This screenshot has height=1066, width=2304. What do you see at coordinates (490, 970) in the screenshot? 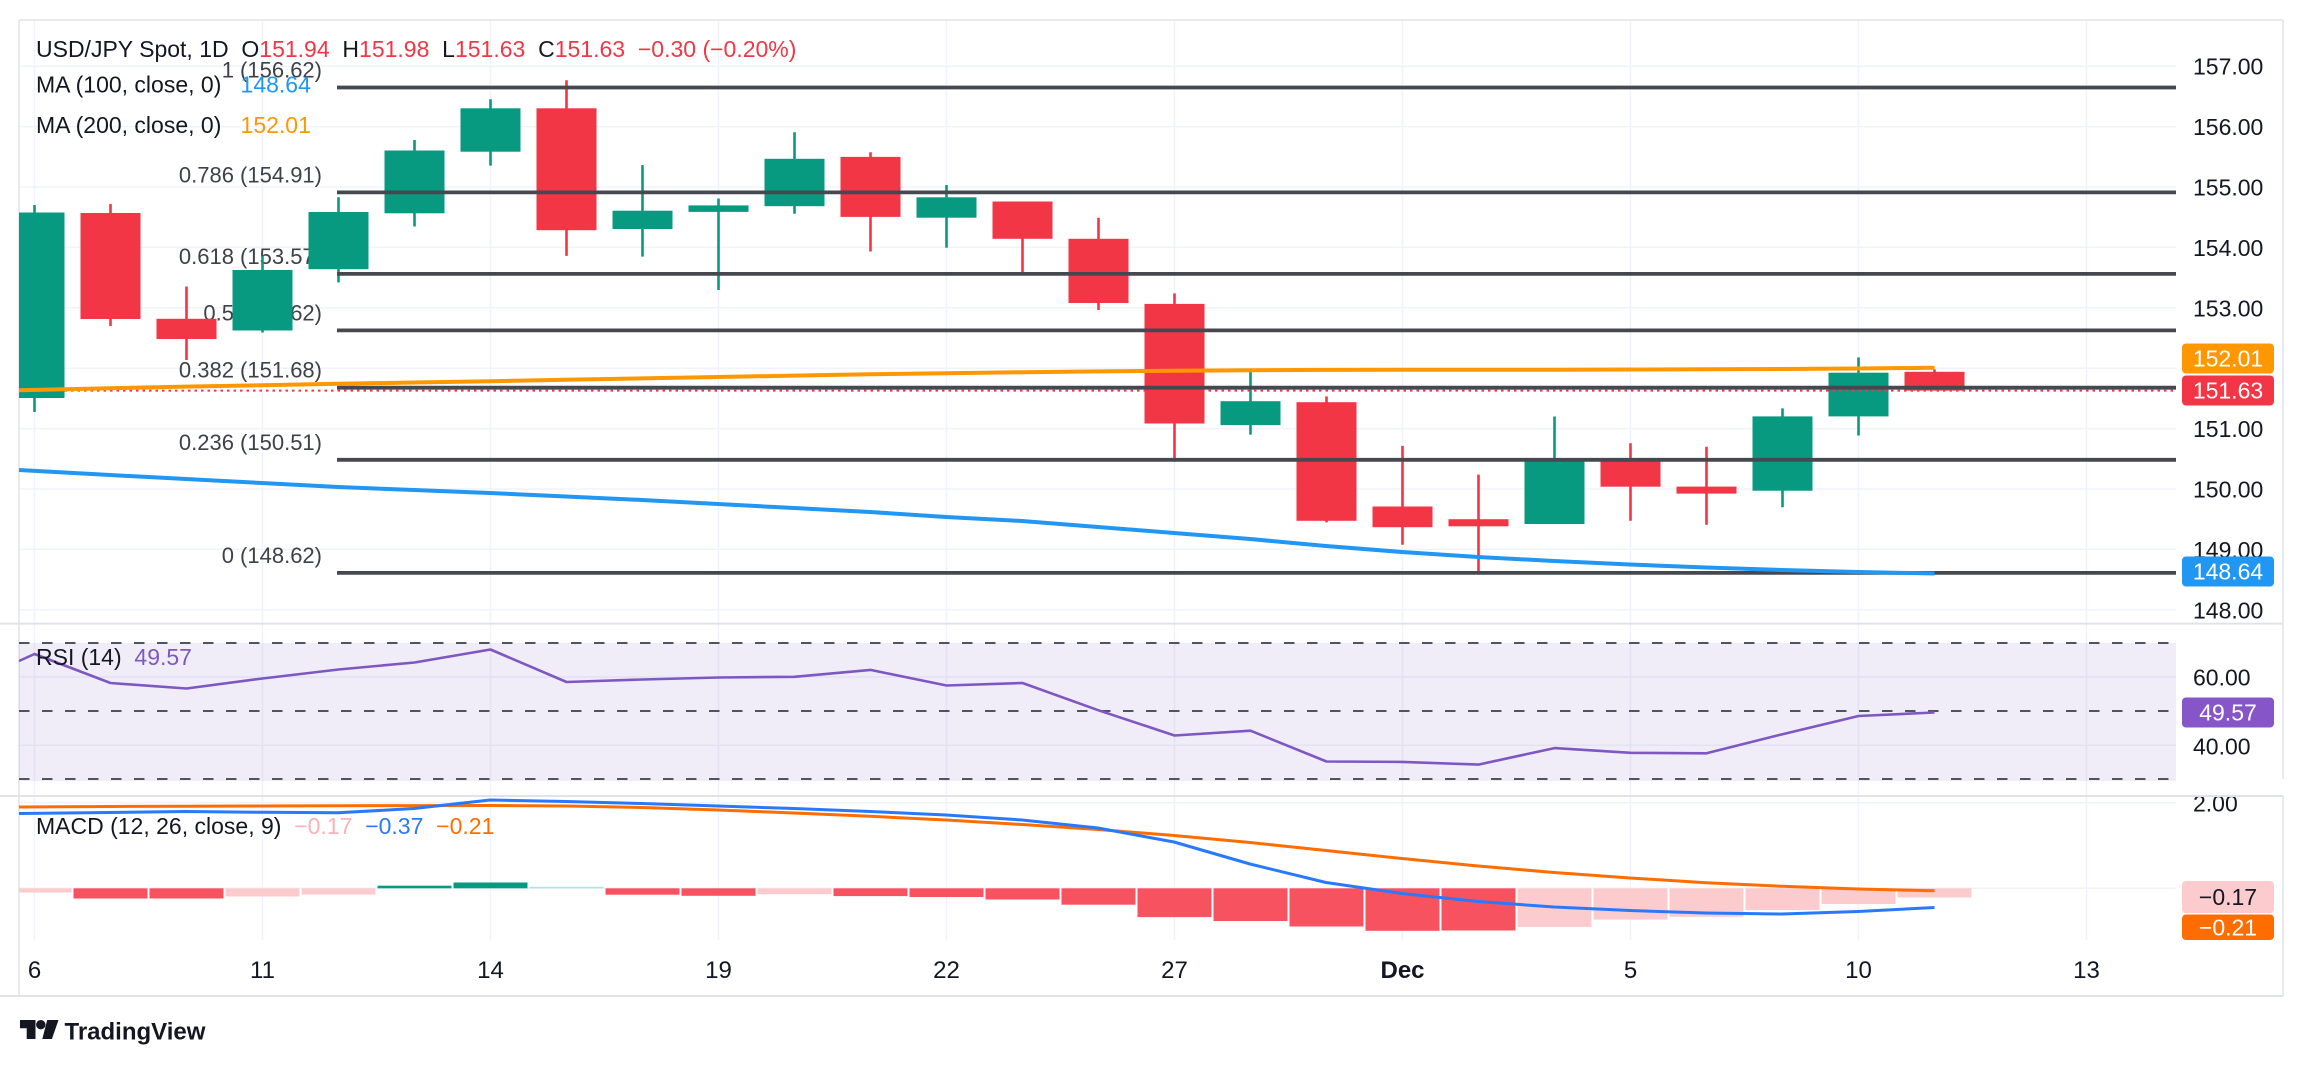
I see `svg-text: 14` at bounding box center [490, 970].